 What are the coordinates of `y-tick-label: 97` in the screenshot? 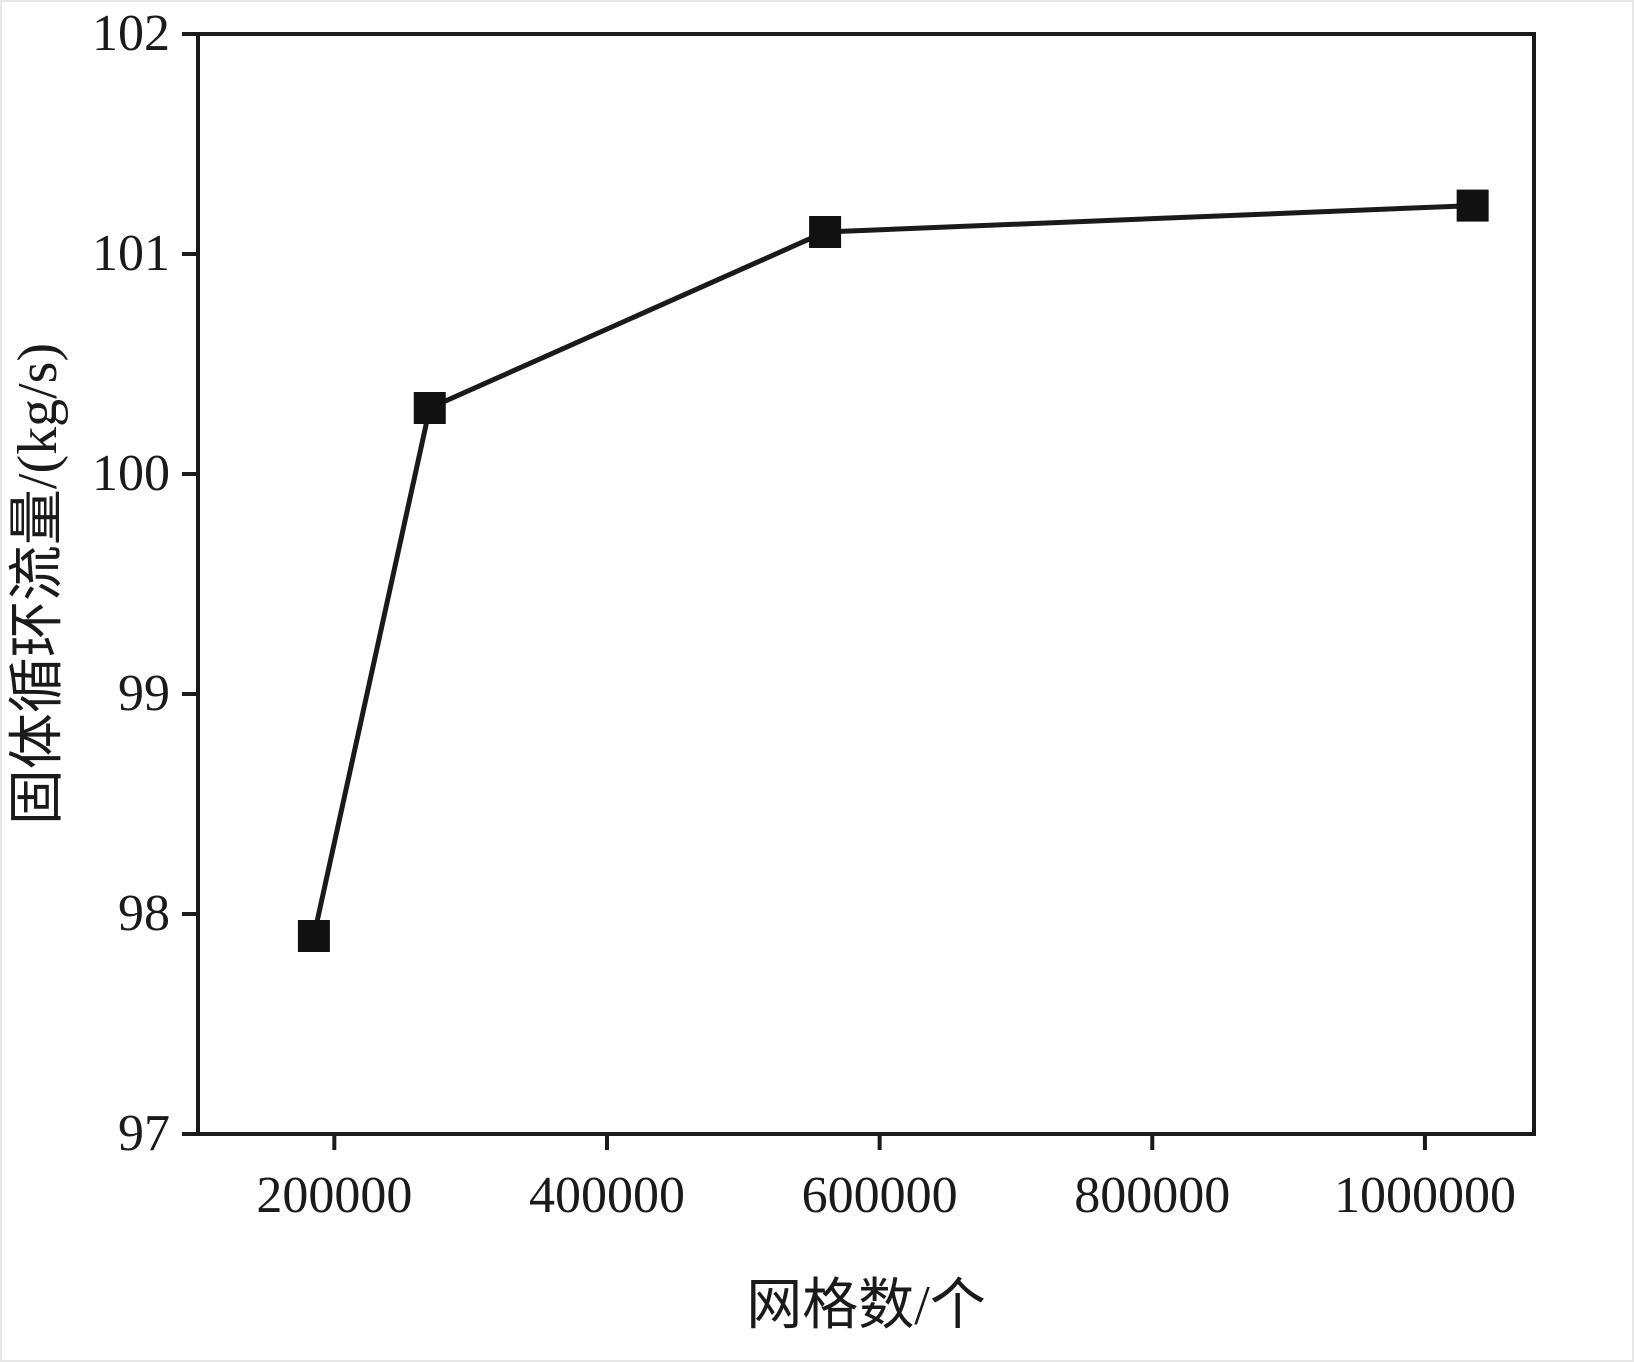 It's located at (144, 1133).